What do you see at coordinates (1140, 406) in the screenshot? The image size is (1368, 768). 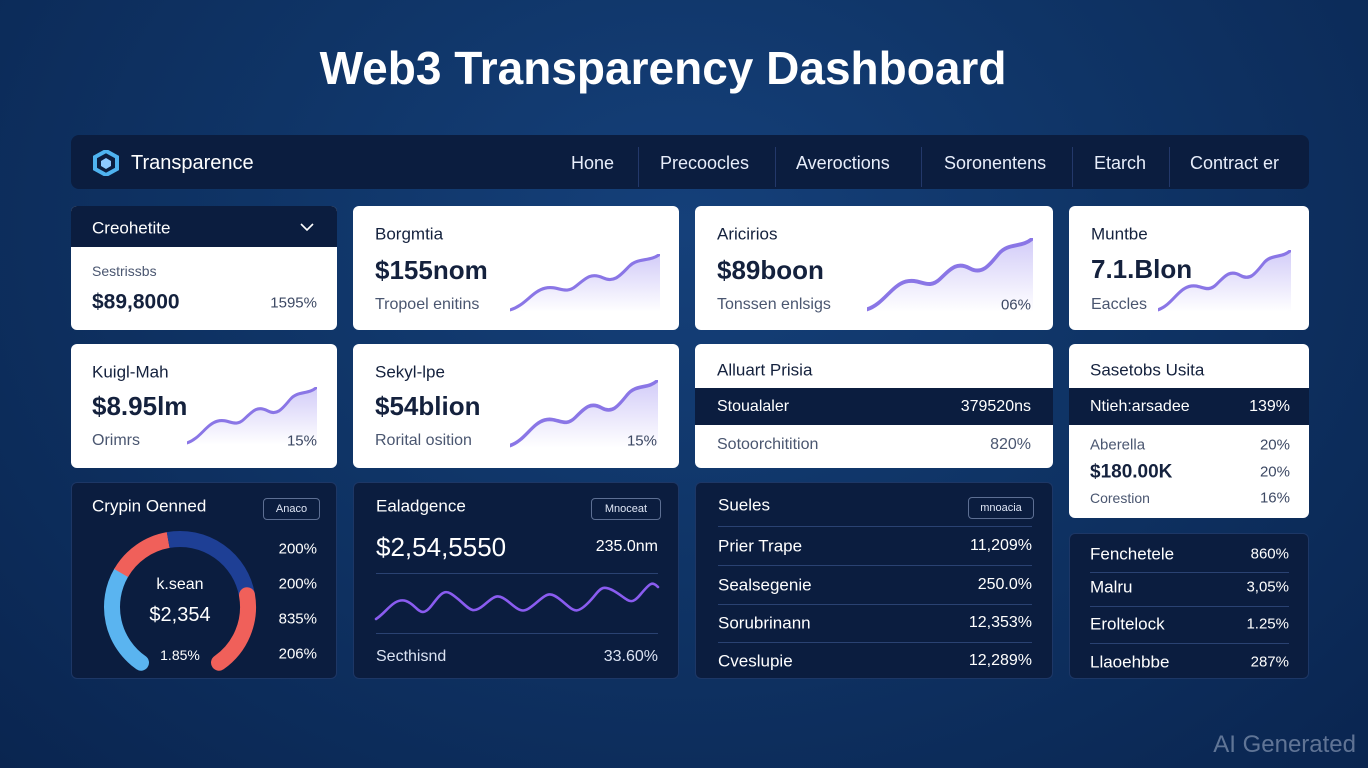 I see `row-label: Ntieh:arsadee` at bounding box center [1140, 406].